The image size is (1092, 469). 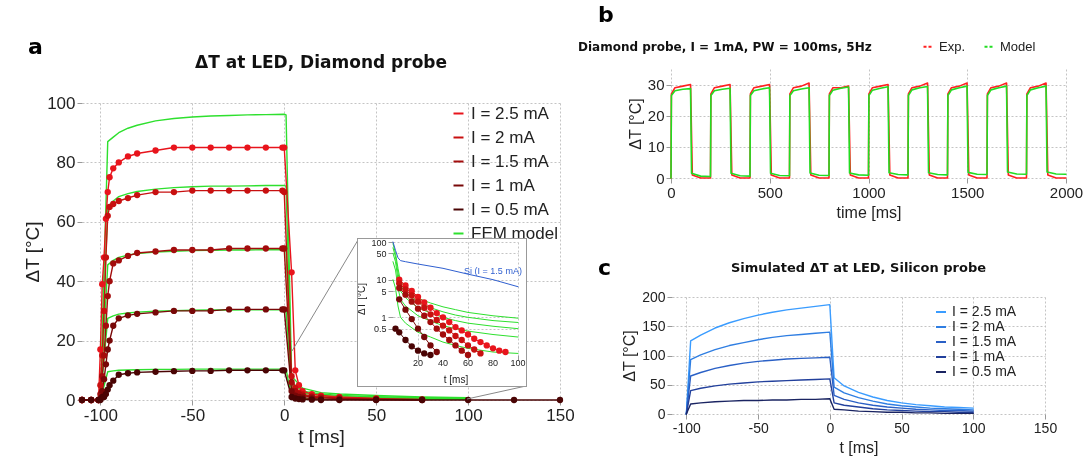 What do you see at coordinates (1066, 192) in the screenshot?
I see `x-tick-label: 2000` at bounding box center [1066, 192].